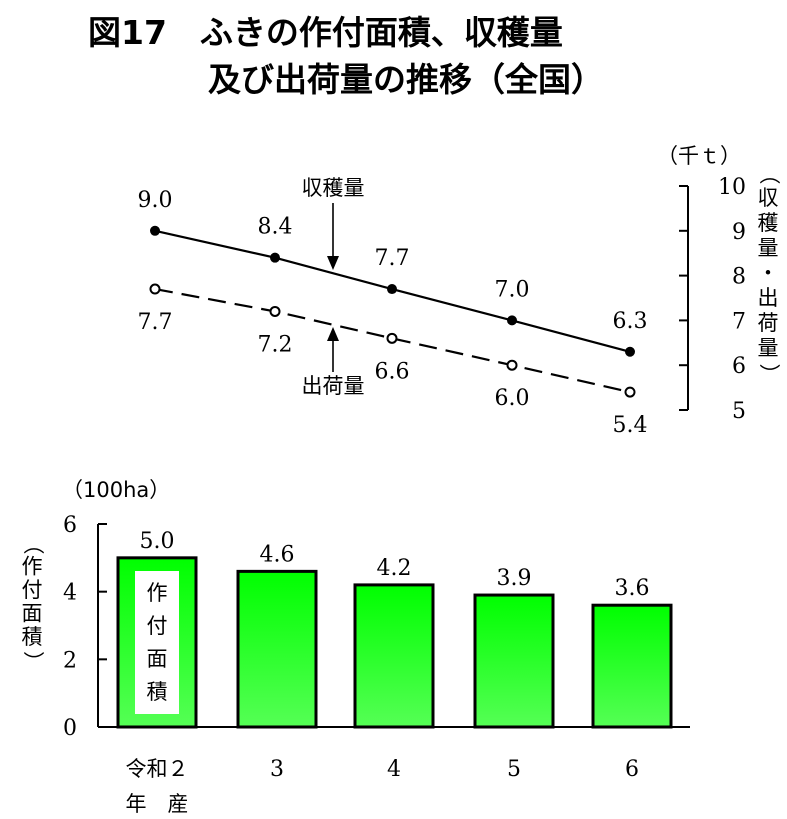 The height and width of the screenshot is (819, 787). Describe the element at coordinates (632, 588) in the screenshot. I see `bar-value-label: 3.6` at that location.